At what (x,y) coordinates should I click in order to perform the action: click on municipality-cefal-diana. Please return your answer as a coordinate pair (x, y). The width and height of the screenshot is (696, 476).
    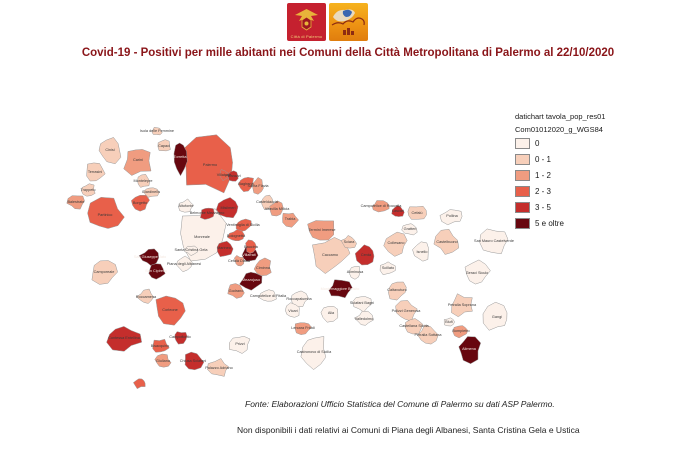
    Looking at the image, I should click on (239, 261).